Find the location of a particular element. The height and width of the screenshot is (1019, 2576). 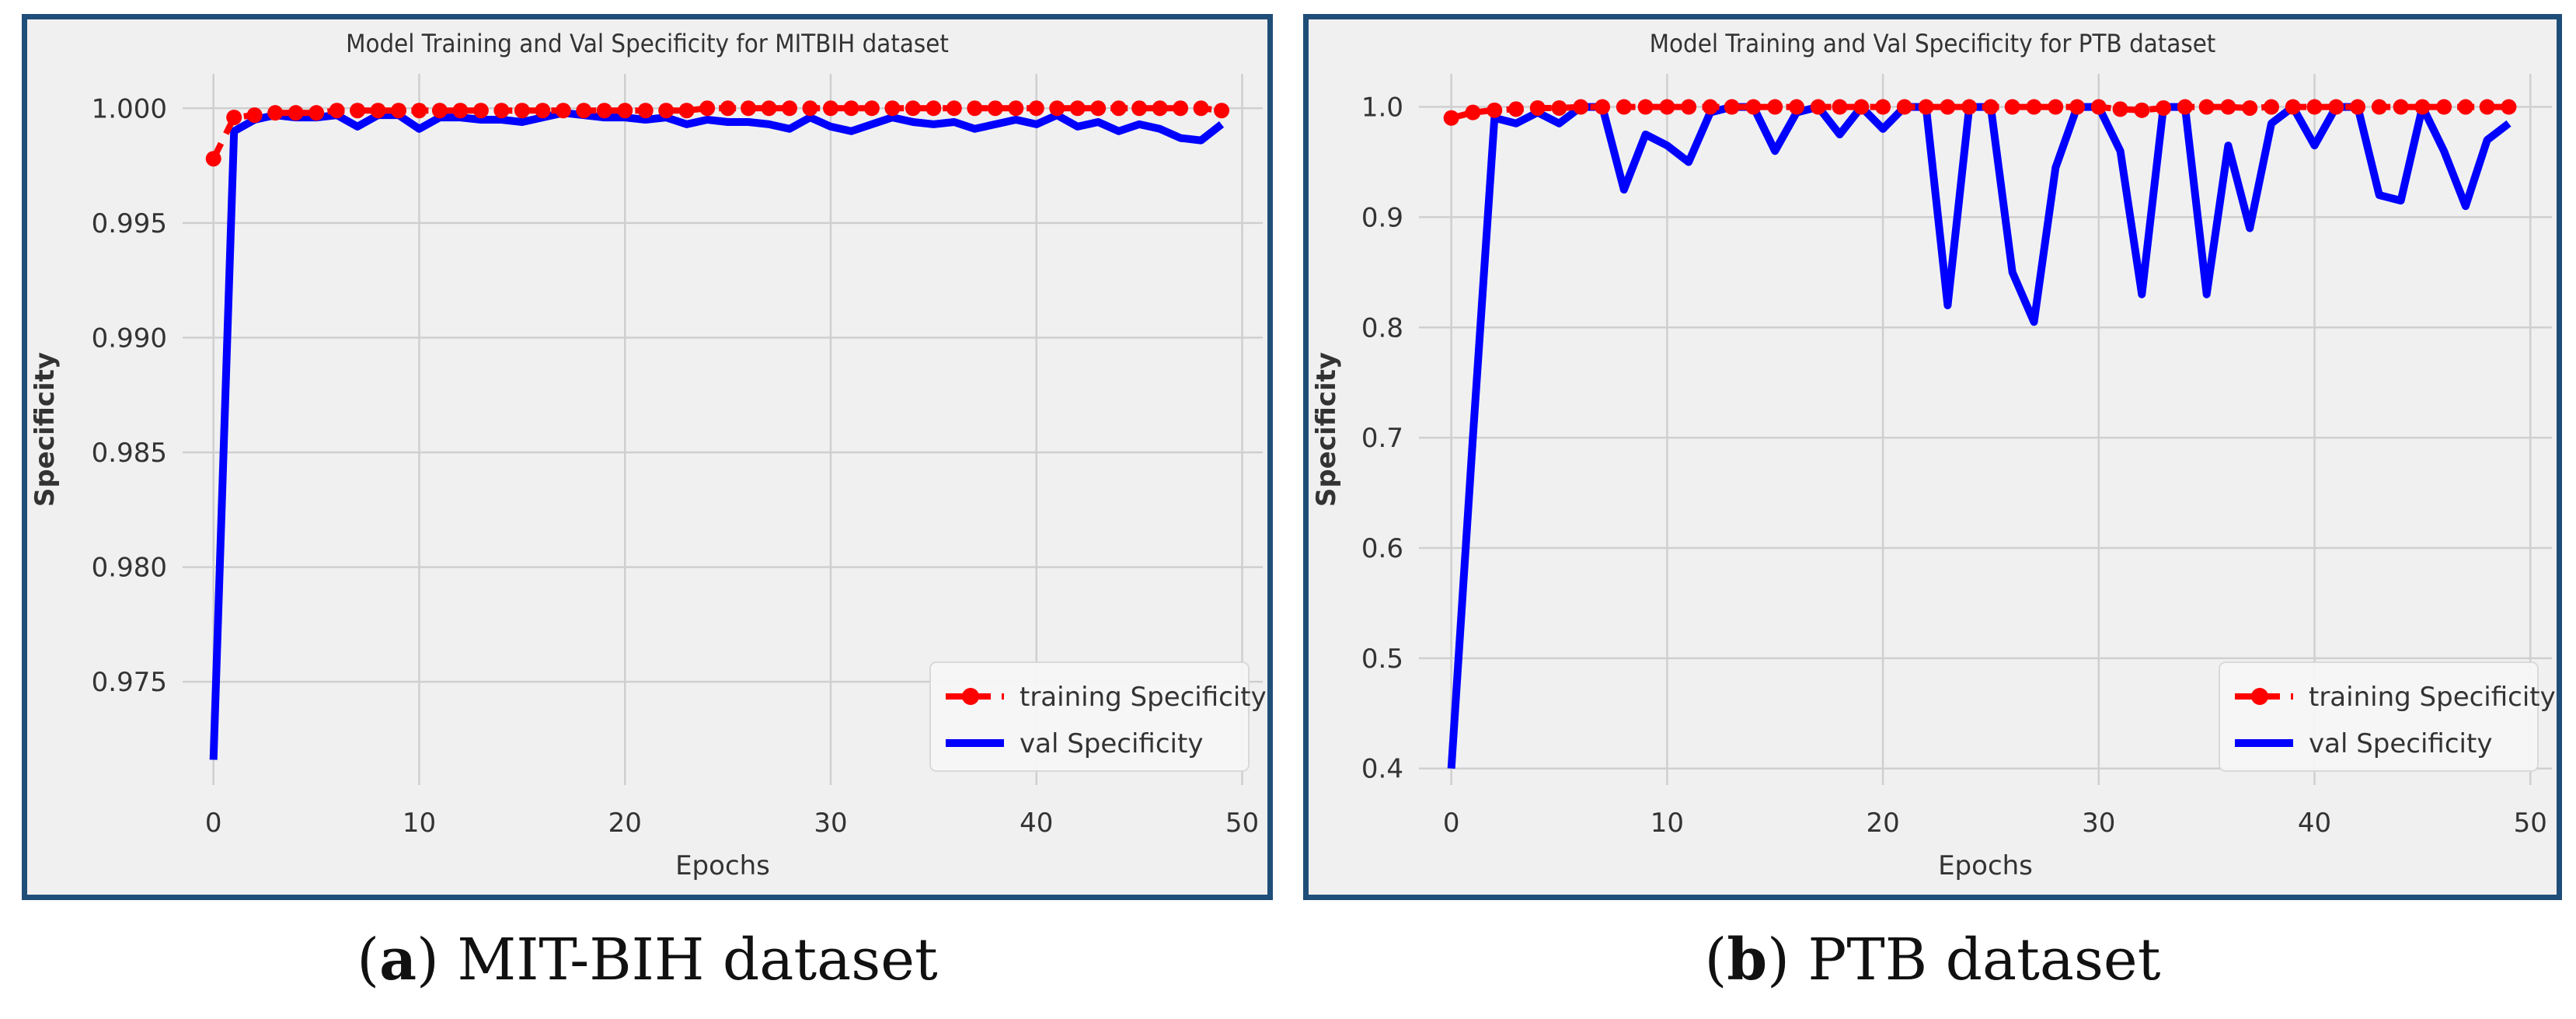

y-tick-label: 1.0 is located at coordinates (1382, 108).